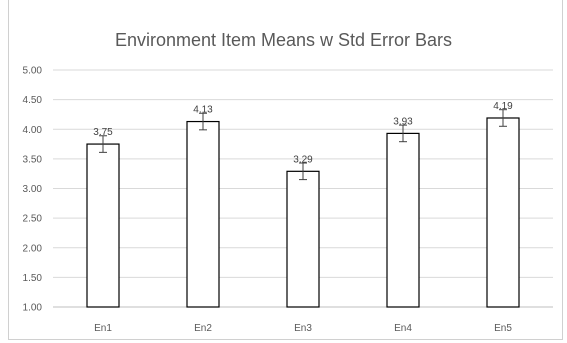 This screenshot has height=343, width=567. What do you see at coordinates (403, 220) in the screenshot?
I see `bar-en4` at bounding box center [403, 220].